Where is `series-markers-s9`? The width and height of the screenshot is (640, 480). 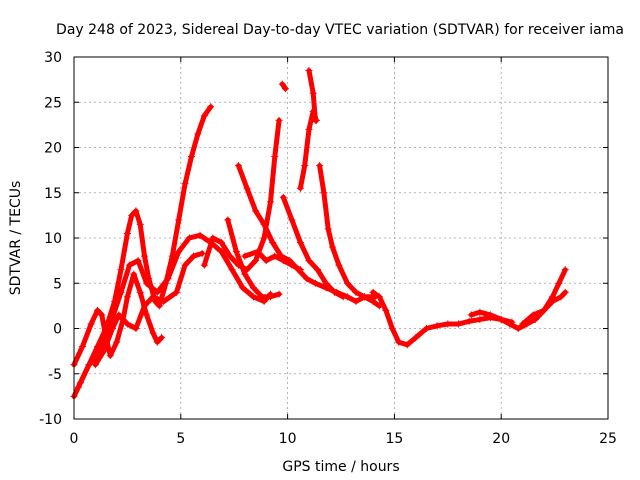 series-markers-s9 is located at coordinates (283, 86).